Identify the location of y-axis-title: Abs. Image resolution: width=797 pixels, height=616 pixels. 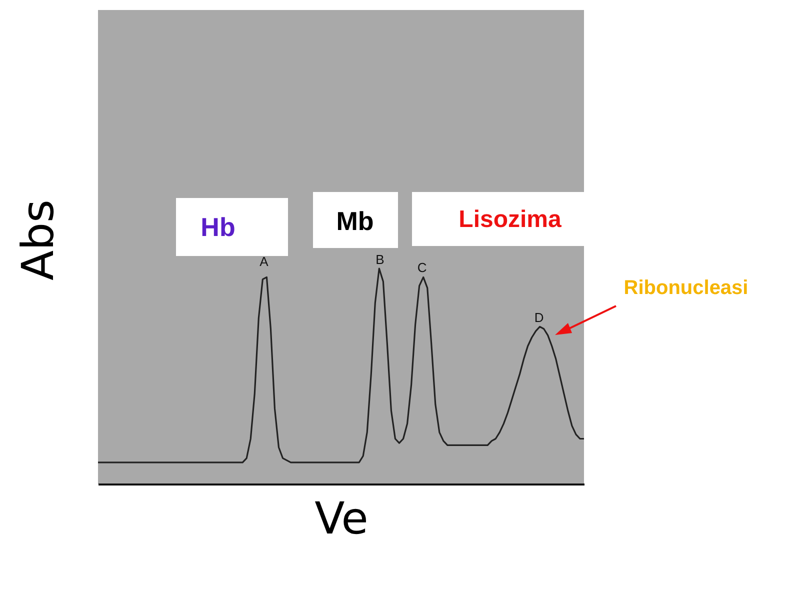
(38, 240).